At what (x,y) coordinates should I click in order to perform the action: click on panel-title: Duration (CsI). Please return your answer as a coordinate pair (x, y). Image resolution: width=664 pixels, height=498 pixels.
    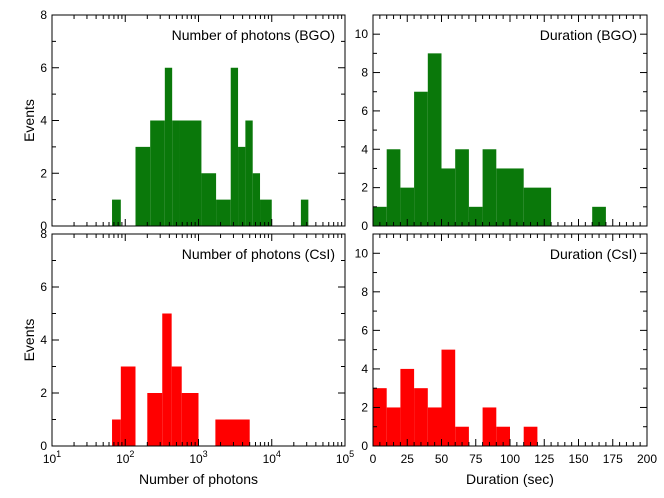
    Looking at the image, I should click on (593, 254).